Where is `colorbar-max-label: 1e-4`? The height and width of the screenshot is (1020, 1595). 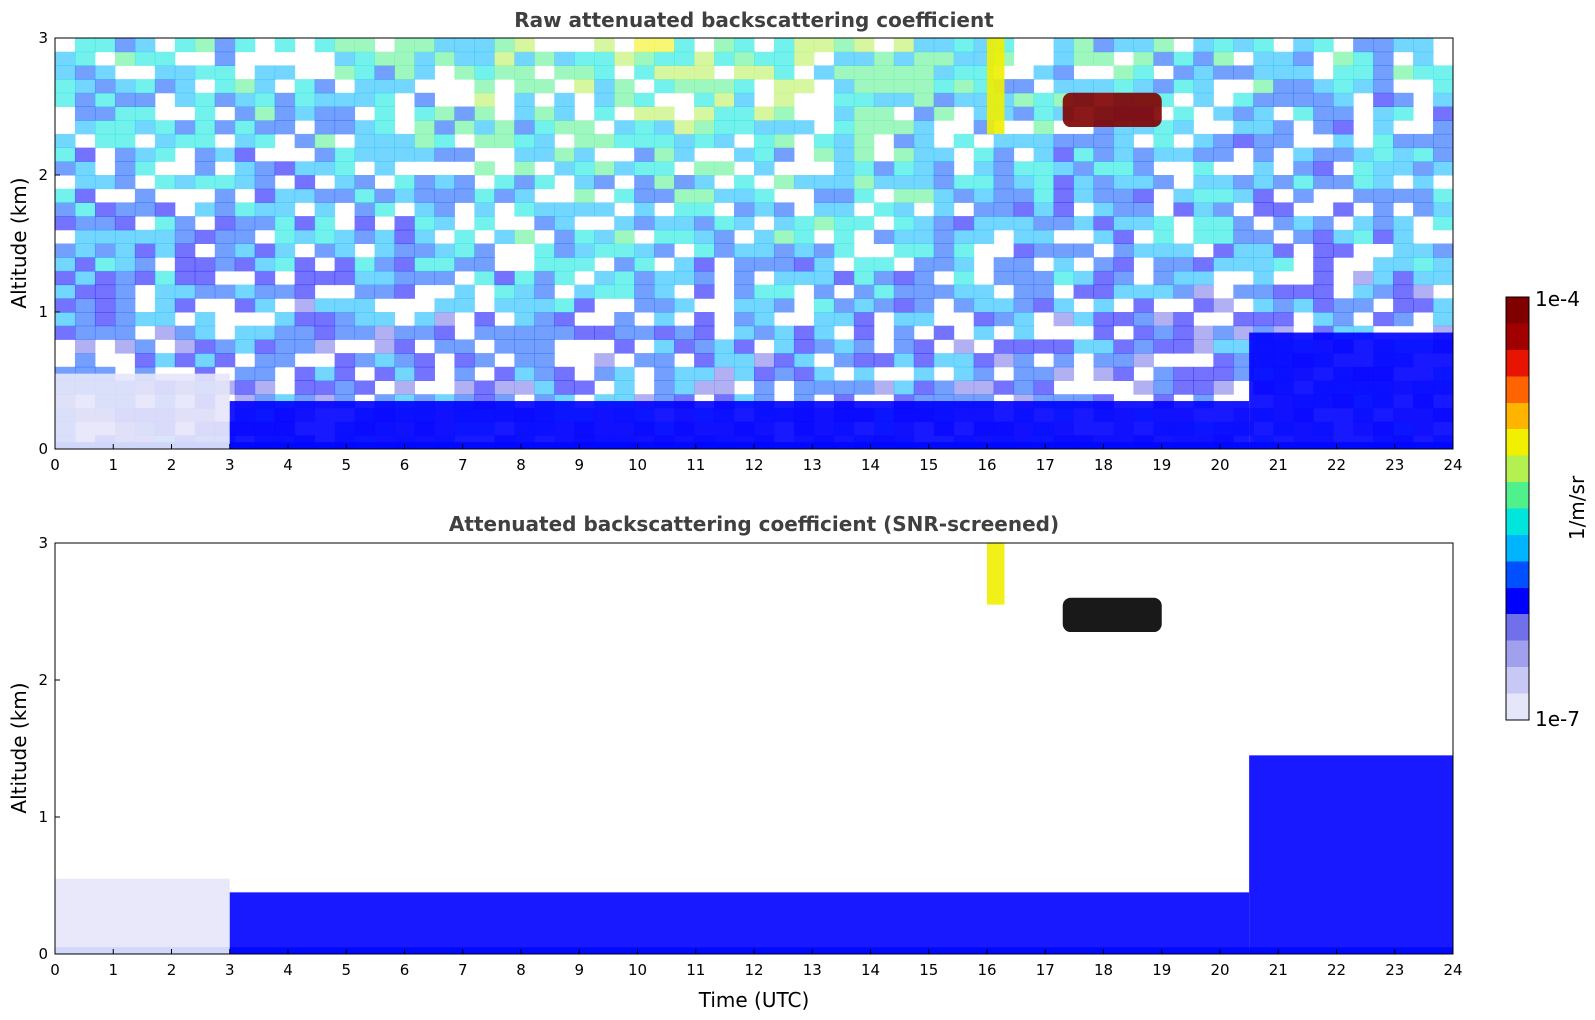
colorbar-max-label: 1e-4 is located at coordinates (1557, 299).